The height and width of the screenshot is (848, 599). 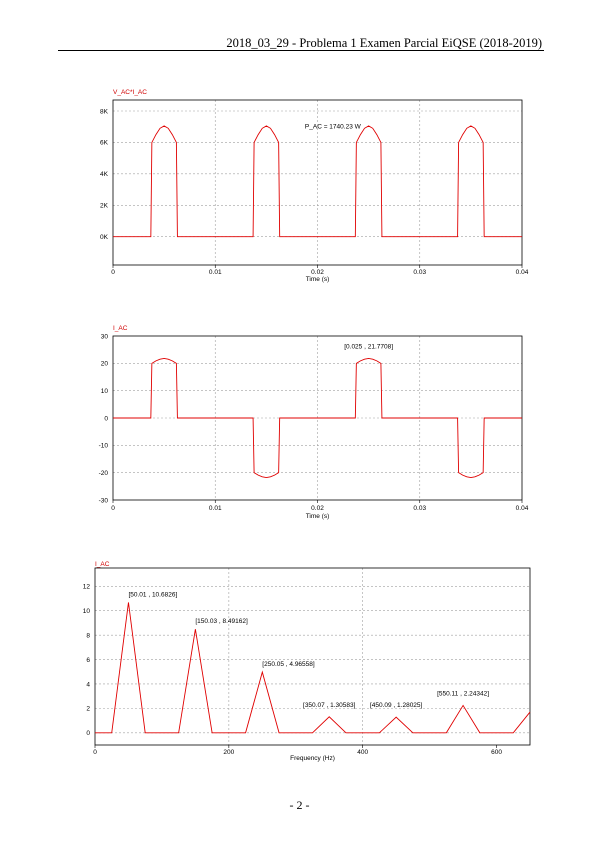 What do you see at coordinates (104, 111) in the screenshot?
I see `y-tick-label: 8K` at bounding box center [104, 111].